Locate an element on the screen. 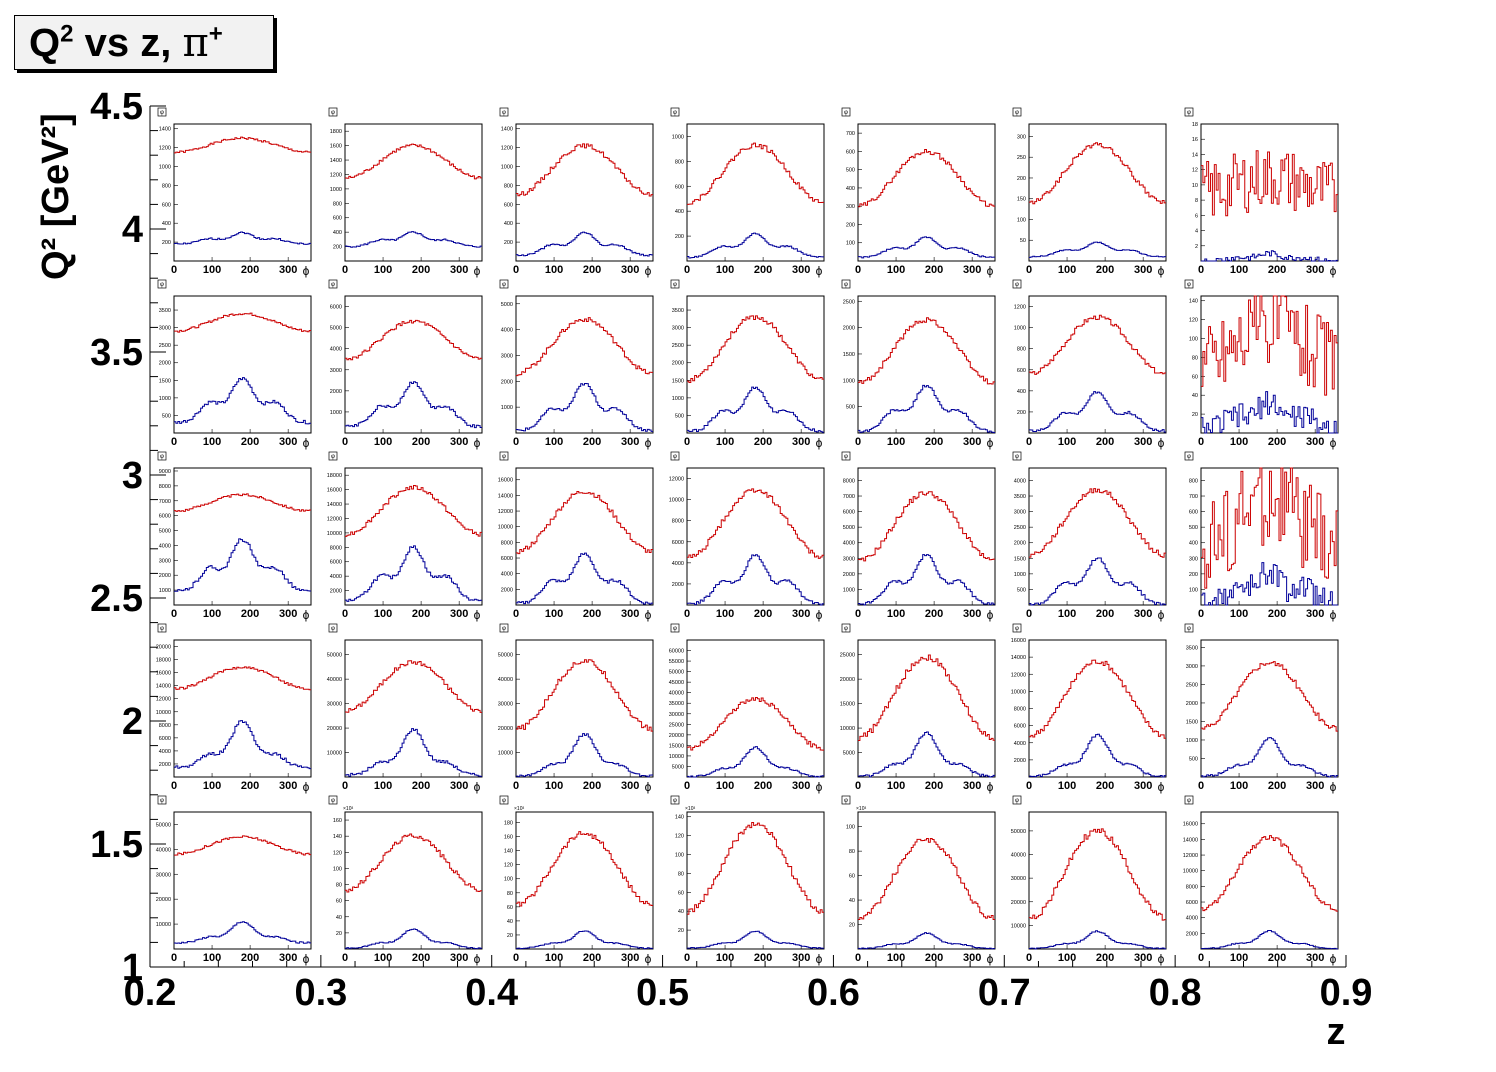  pad-y-tick-label: 60000 is located at coordinates (676, 652).